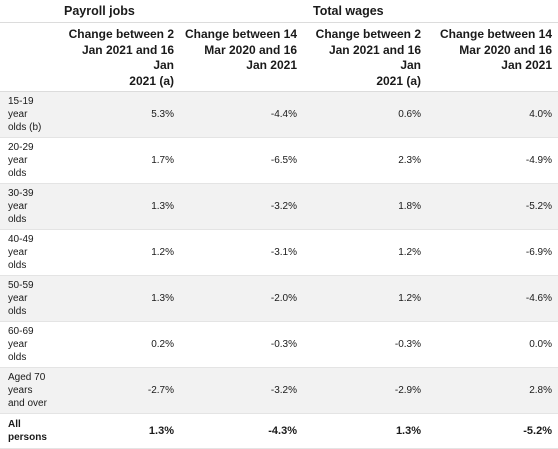 The image size is (558, 449). I want to click on row-label: 40-49 year olds, so click(29, 253).